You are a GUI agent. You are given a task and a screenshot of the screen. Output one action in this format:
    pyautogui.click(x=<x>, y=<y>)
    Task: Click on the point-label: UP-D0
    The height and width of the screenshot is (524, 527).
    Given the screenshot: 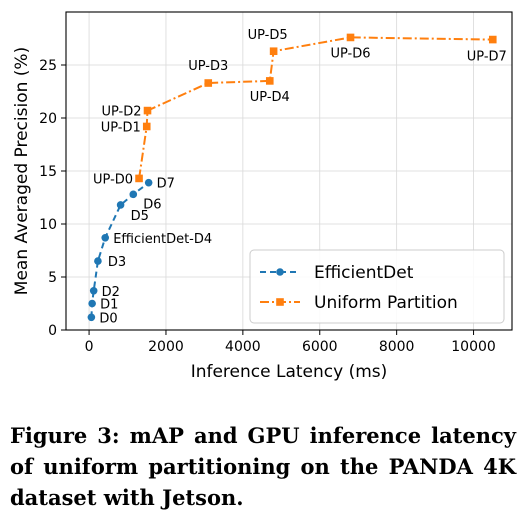 What is the action you would take?
    pyautogui.click(x=113, y=179)
    